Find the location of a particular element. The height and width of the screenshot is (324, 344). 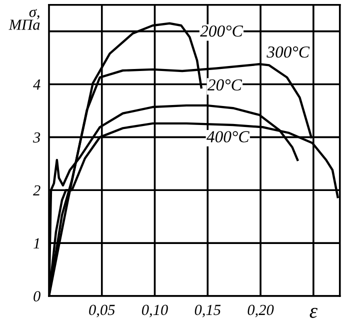

y-tick-label: 3 is located at coordinates (36, 137).